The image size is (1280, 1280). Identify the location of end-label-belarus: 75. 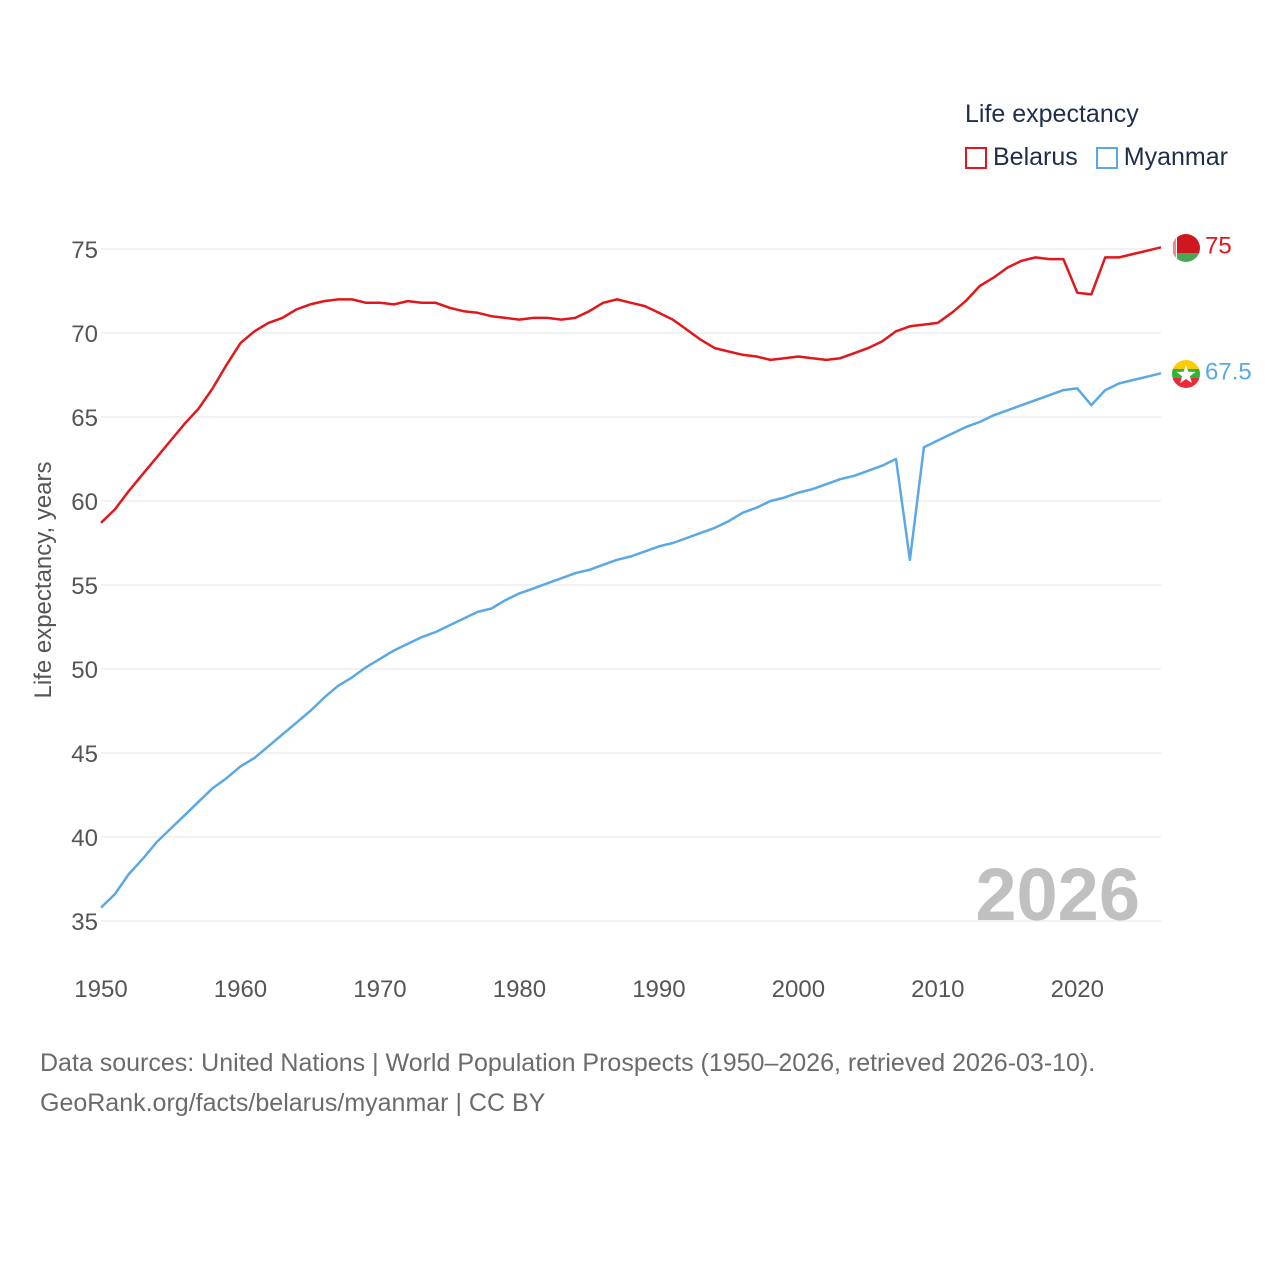
(1218, 245).